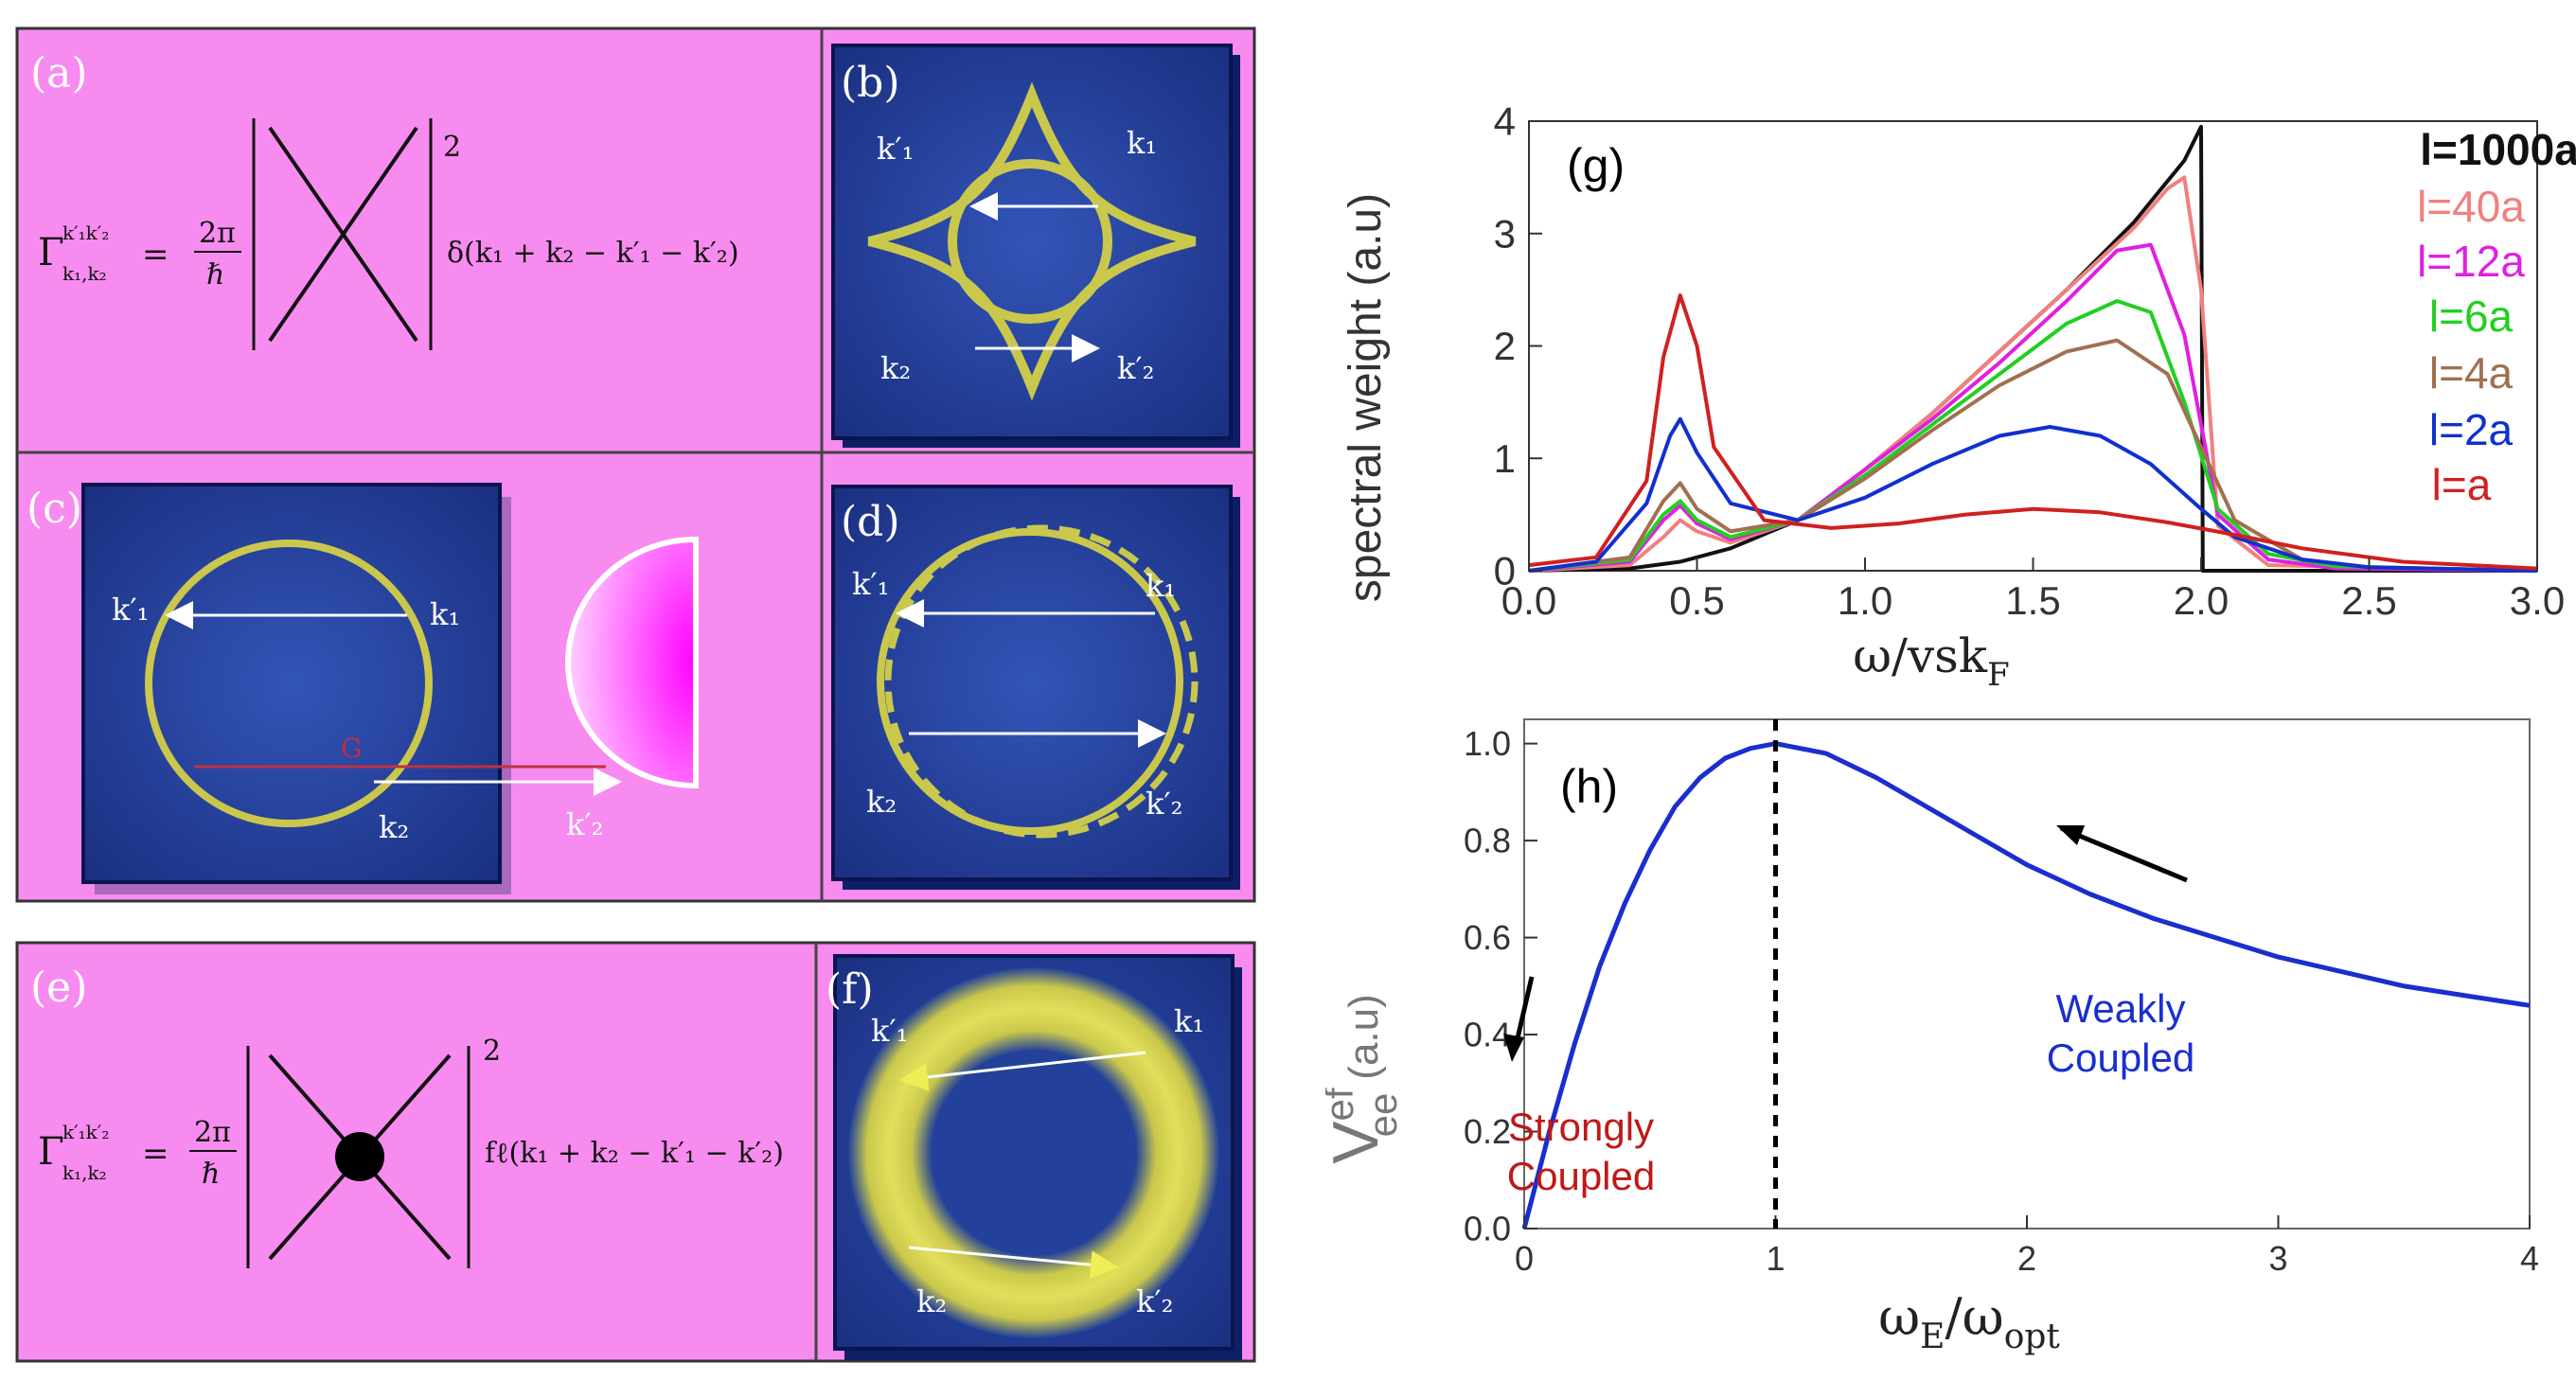 Image resolution: width=2576 pixels, height=1380 pixels. What do you see at coordinates (850, 989) in the screenshot?
I see `panel-f-label: (f)` at bounding box center [850, 989].